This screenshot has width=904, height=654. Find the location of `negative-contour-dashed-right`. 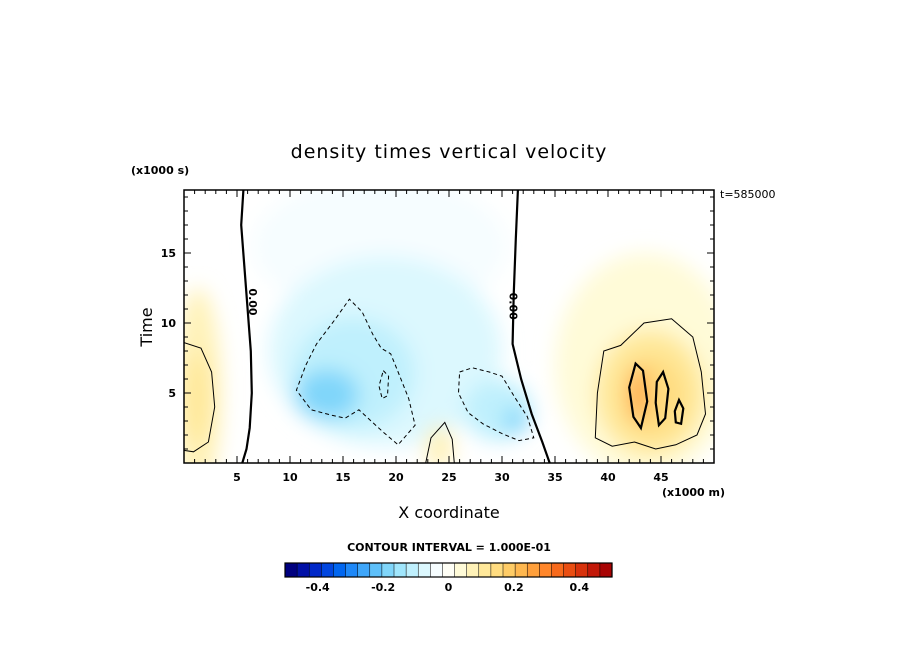

negative-contour-dashed-right is located at coordinates (496, 404).